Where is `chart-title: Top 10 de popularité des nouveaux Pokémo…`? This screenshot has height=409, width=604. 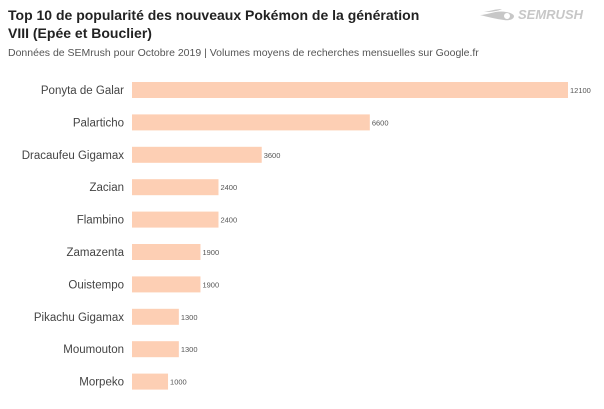 chart-title: Top 10 de popularité des nouveaux Pokémo… is located at coordinates (214, 24).